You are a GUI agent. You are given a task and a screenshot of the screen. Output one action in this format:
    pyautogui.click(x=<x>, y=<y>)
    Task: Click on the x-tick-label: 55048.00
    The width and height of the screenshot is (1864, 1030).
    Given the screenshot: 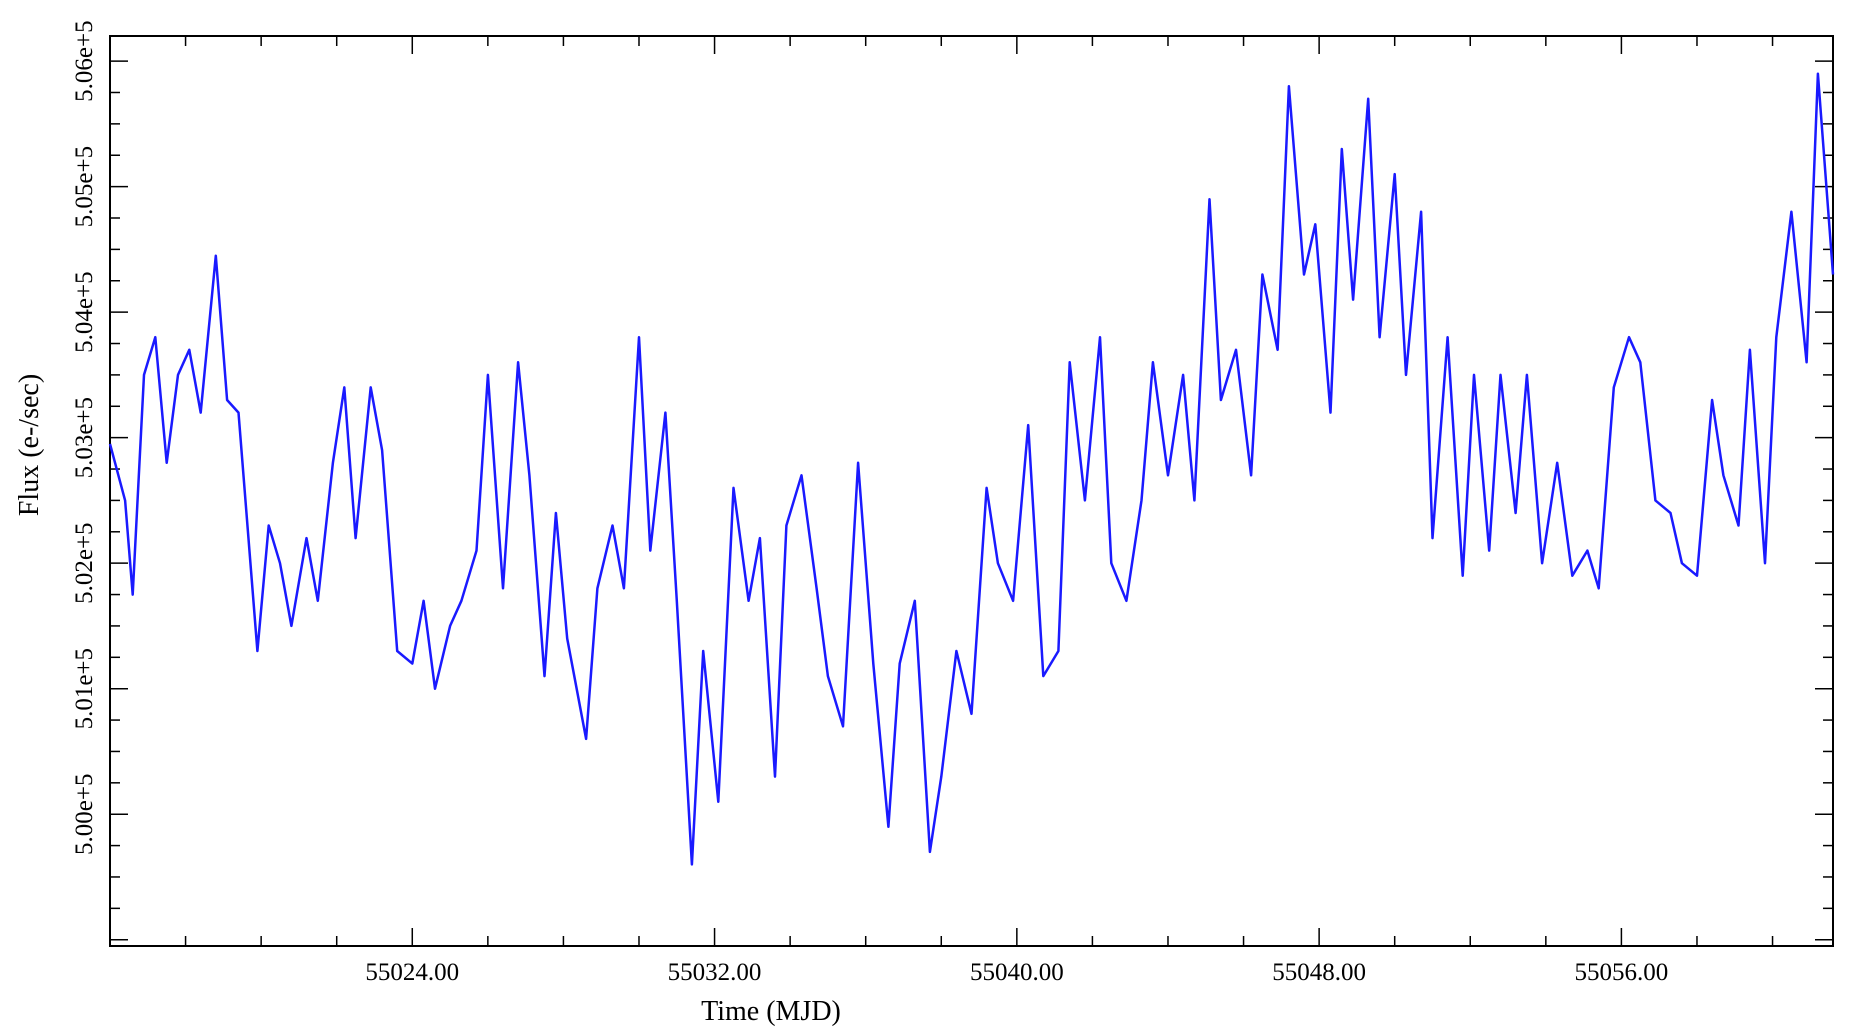 What is the action you would take?
    pyautogui.click(x=1319, y=972)
    